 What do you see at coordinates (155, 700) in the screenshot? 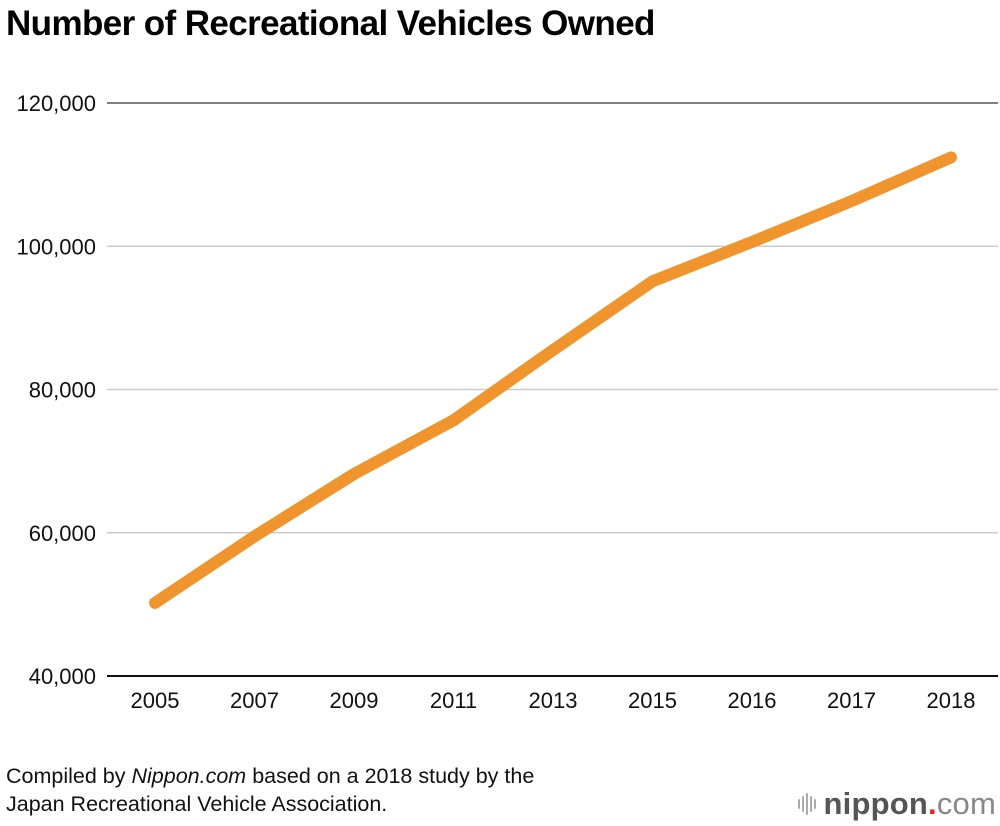
I see `x-tick-label: 2005` at bounding box center [155, 700].